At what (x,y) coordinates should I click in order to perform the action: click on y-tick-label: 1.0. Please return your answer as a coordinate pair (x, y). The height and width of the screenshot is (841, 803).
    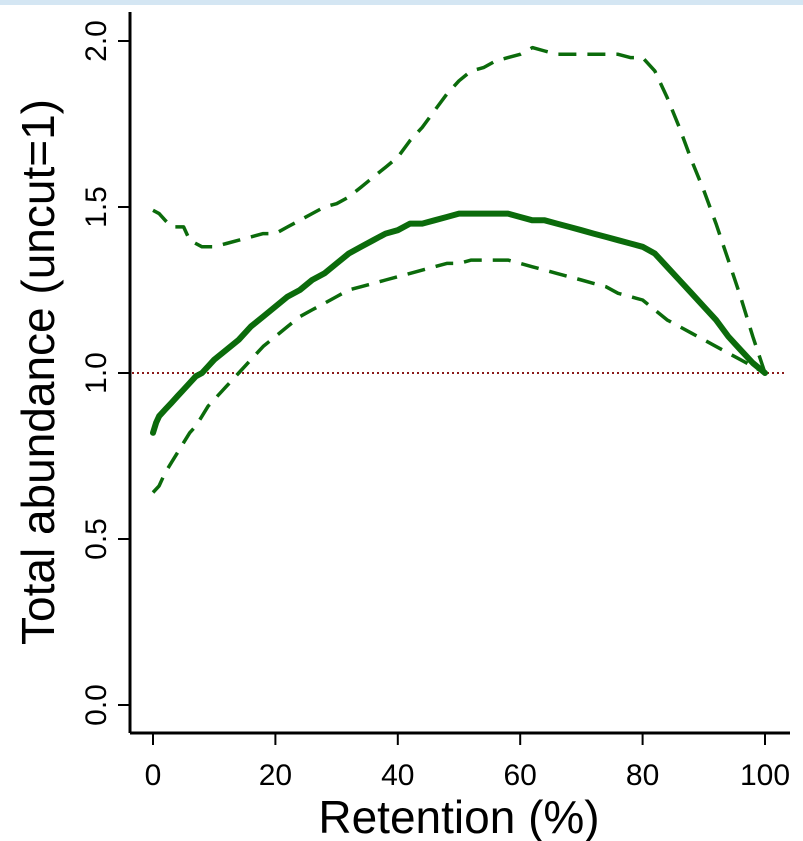
    Looking at the image, I should click on (96, 373).